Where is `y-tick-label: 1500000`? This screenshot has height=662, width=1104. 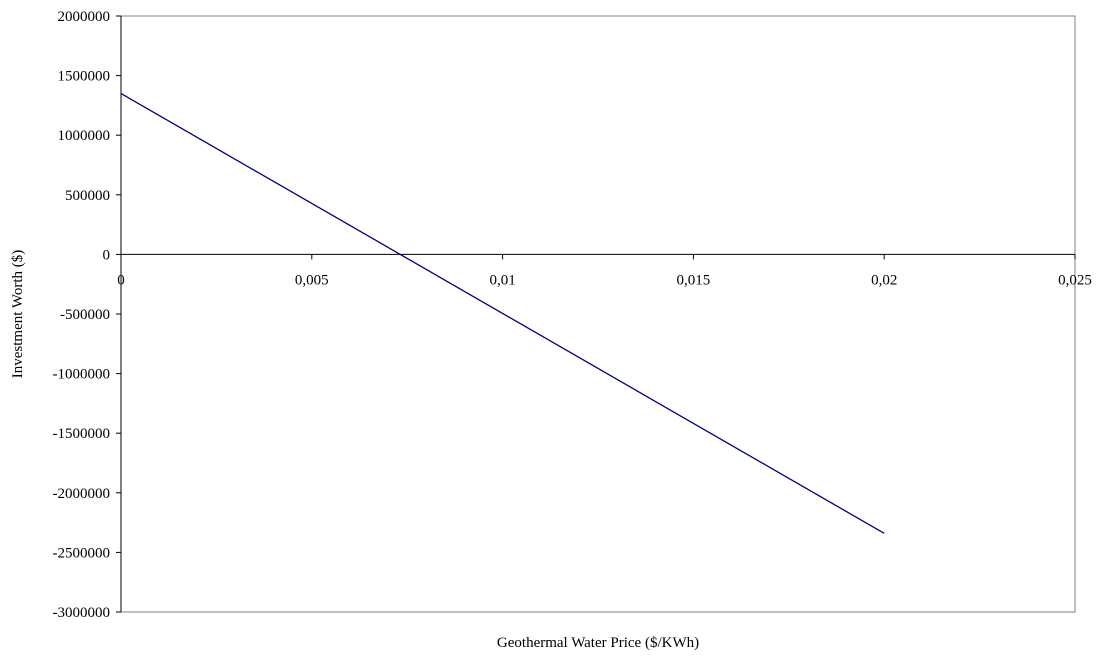
y-tick-label: 1500000 is located at coordinates (84, 77).